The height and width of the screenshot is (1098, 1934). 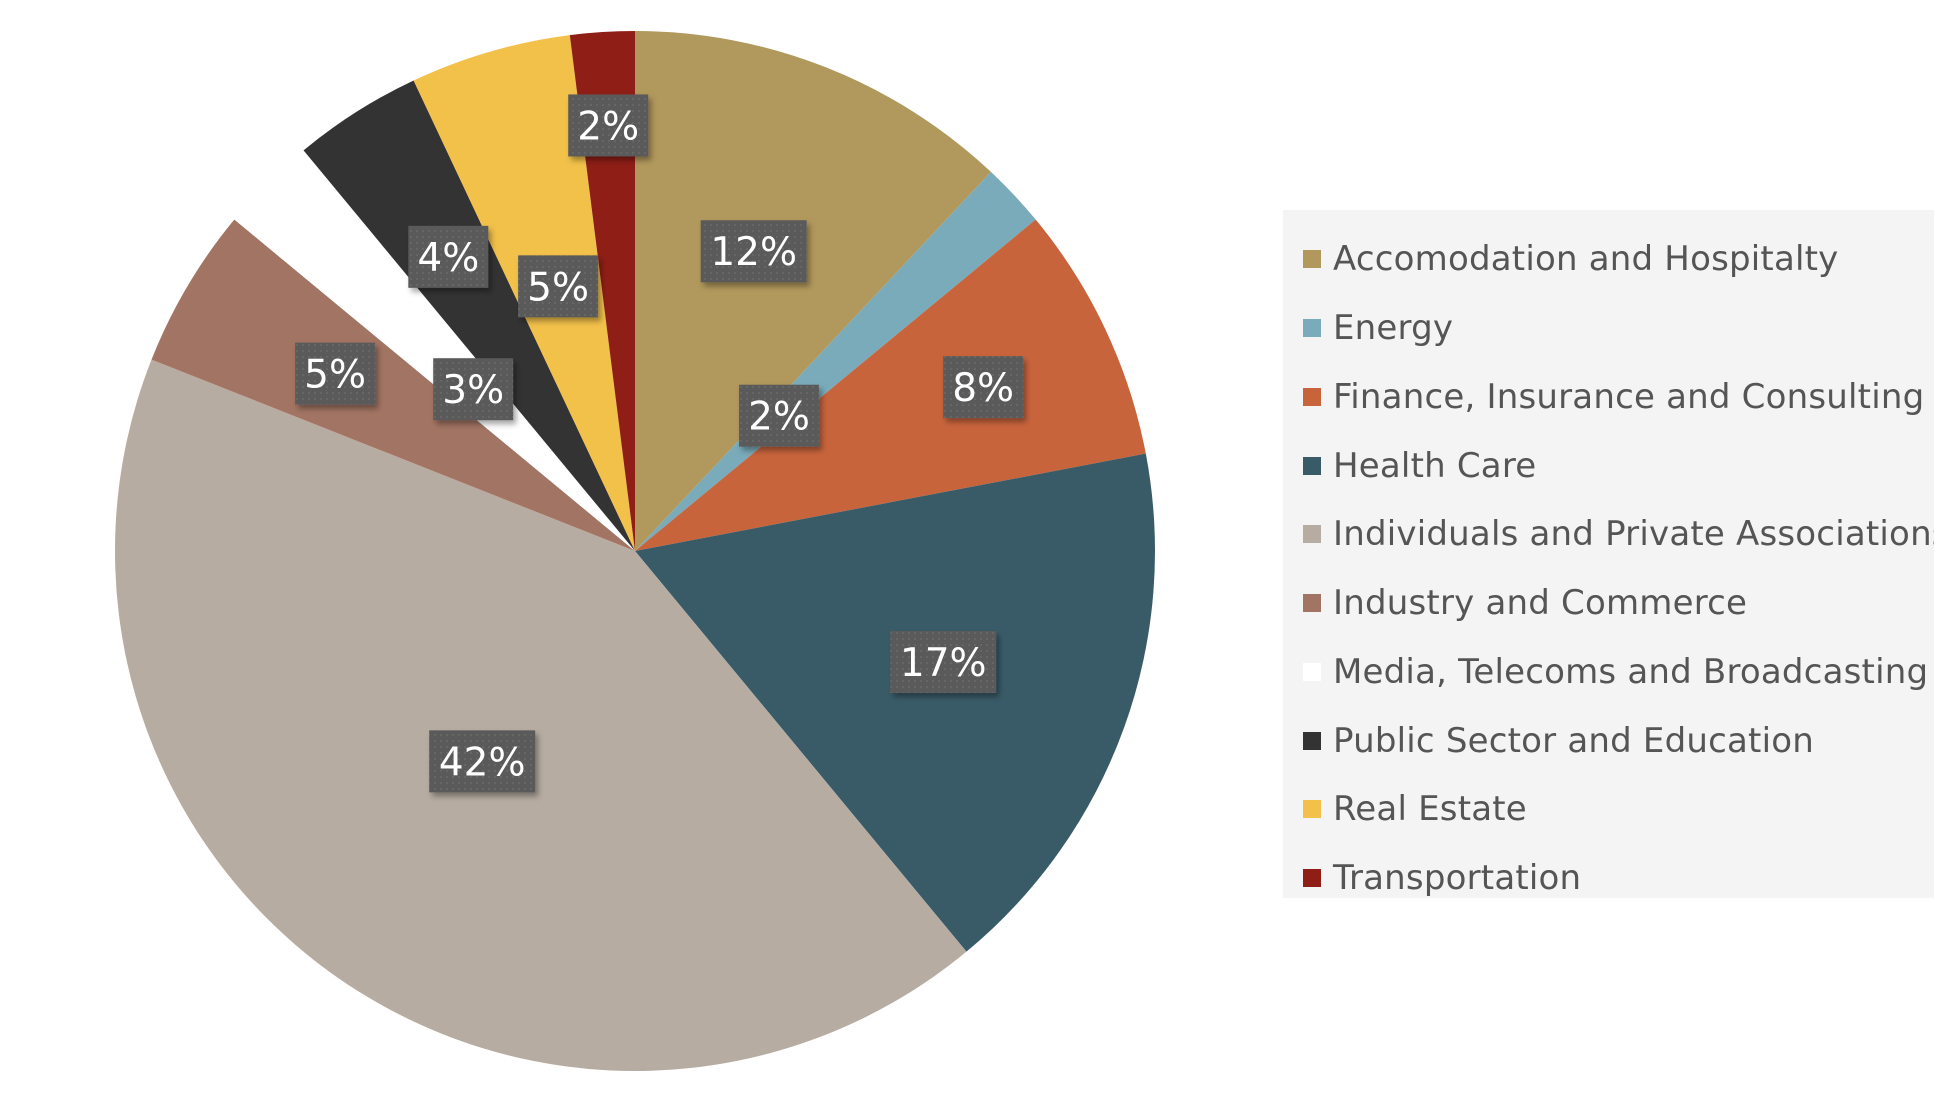 What do you see at coordinates (1430, 809) in the screenshot?
I see `legend-label: Real Estate` at bounding box center [1430, 809].